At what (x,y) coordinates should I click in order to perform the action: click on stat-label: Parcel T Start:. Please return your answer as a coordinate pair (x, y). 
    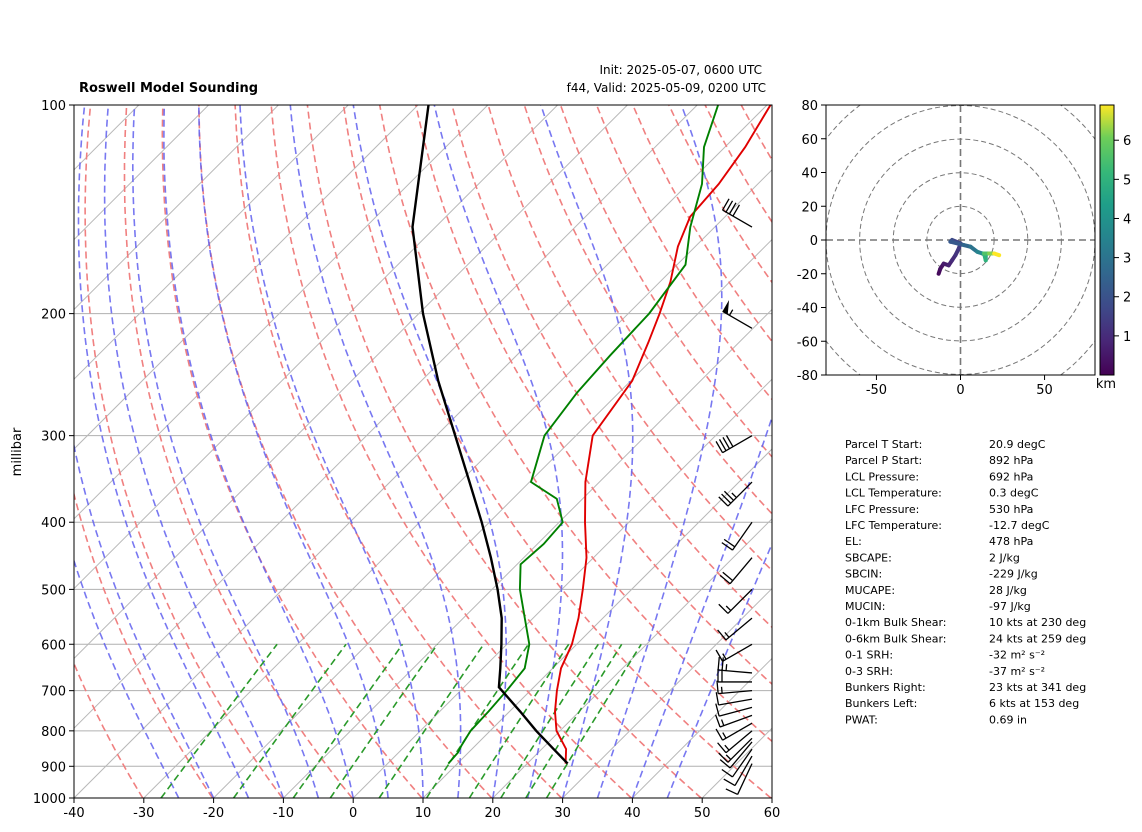
    Looking at the image, I should click on (883, 444).